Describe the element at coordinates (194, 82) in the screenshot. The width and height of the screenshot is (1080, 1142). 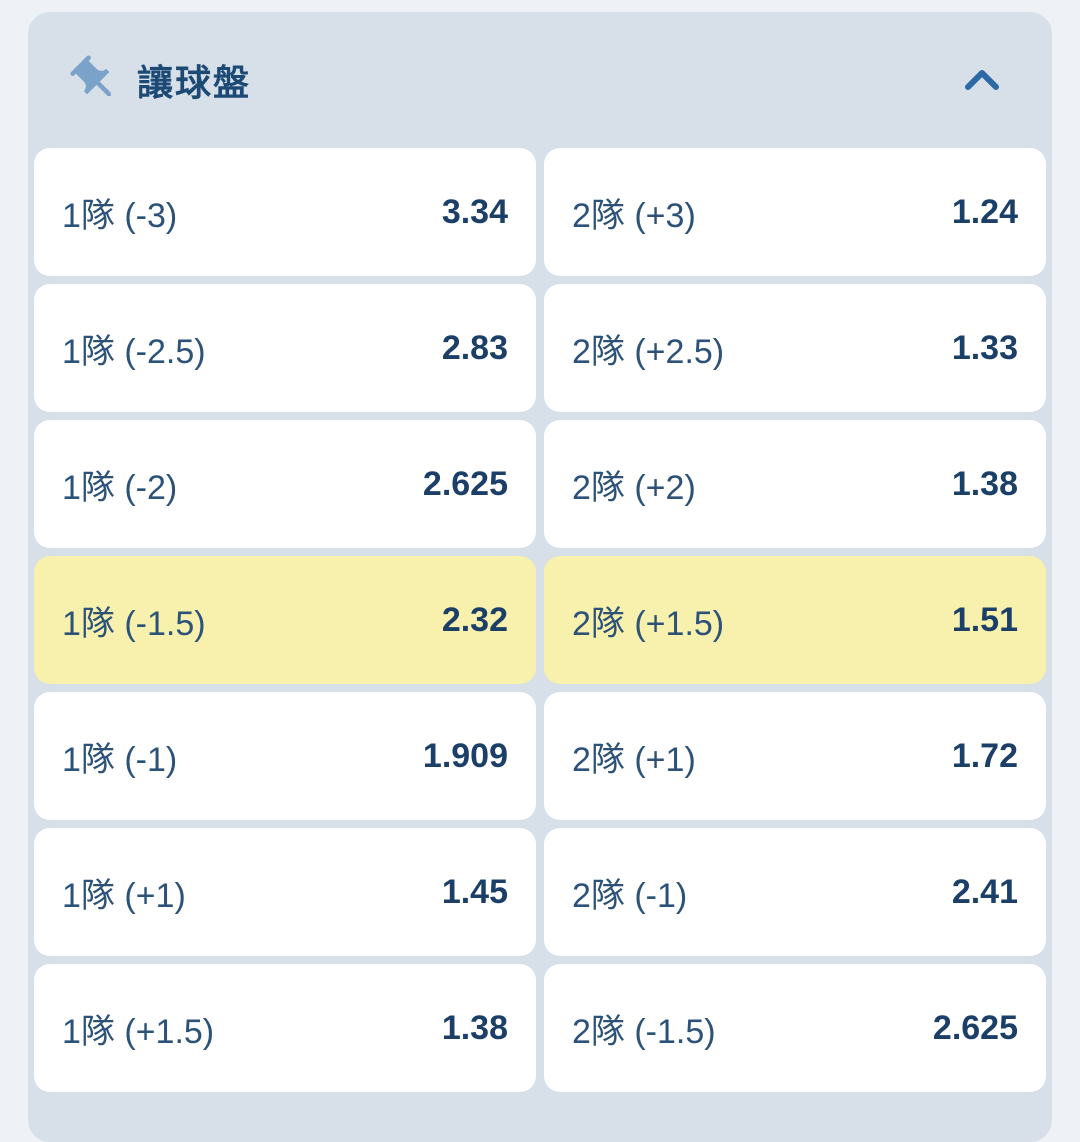
I see `panel-title: 讓球盤` at that location.